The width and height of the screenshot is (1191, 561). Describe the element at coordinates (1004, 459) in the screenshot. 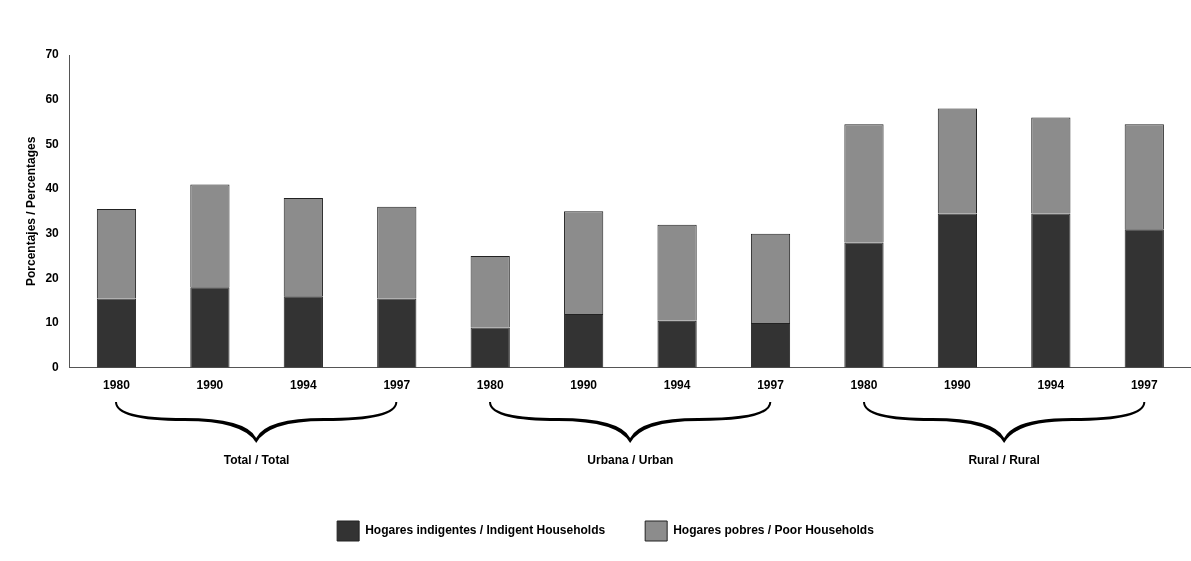

I see `text: Rural / Rural` at that location.